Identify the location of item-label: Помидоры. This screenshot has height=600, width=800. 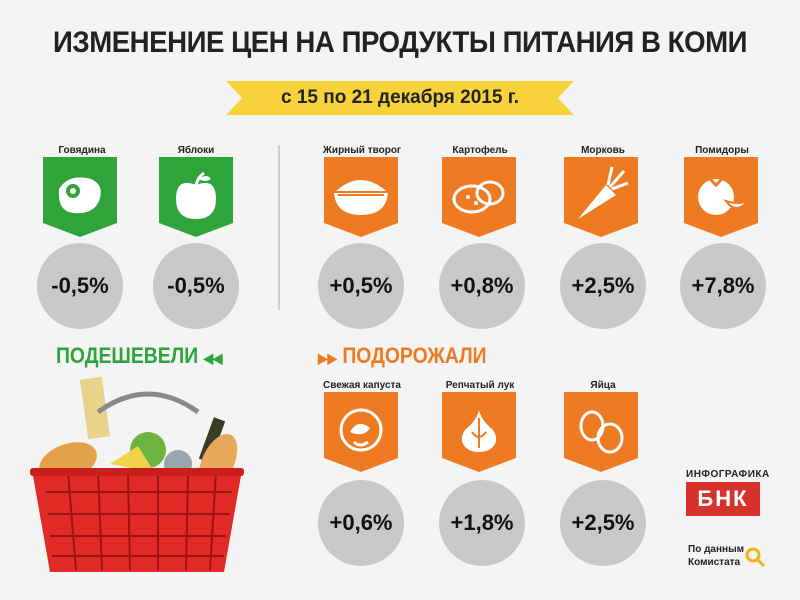
(722, 150).